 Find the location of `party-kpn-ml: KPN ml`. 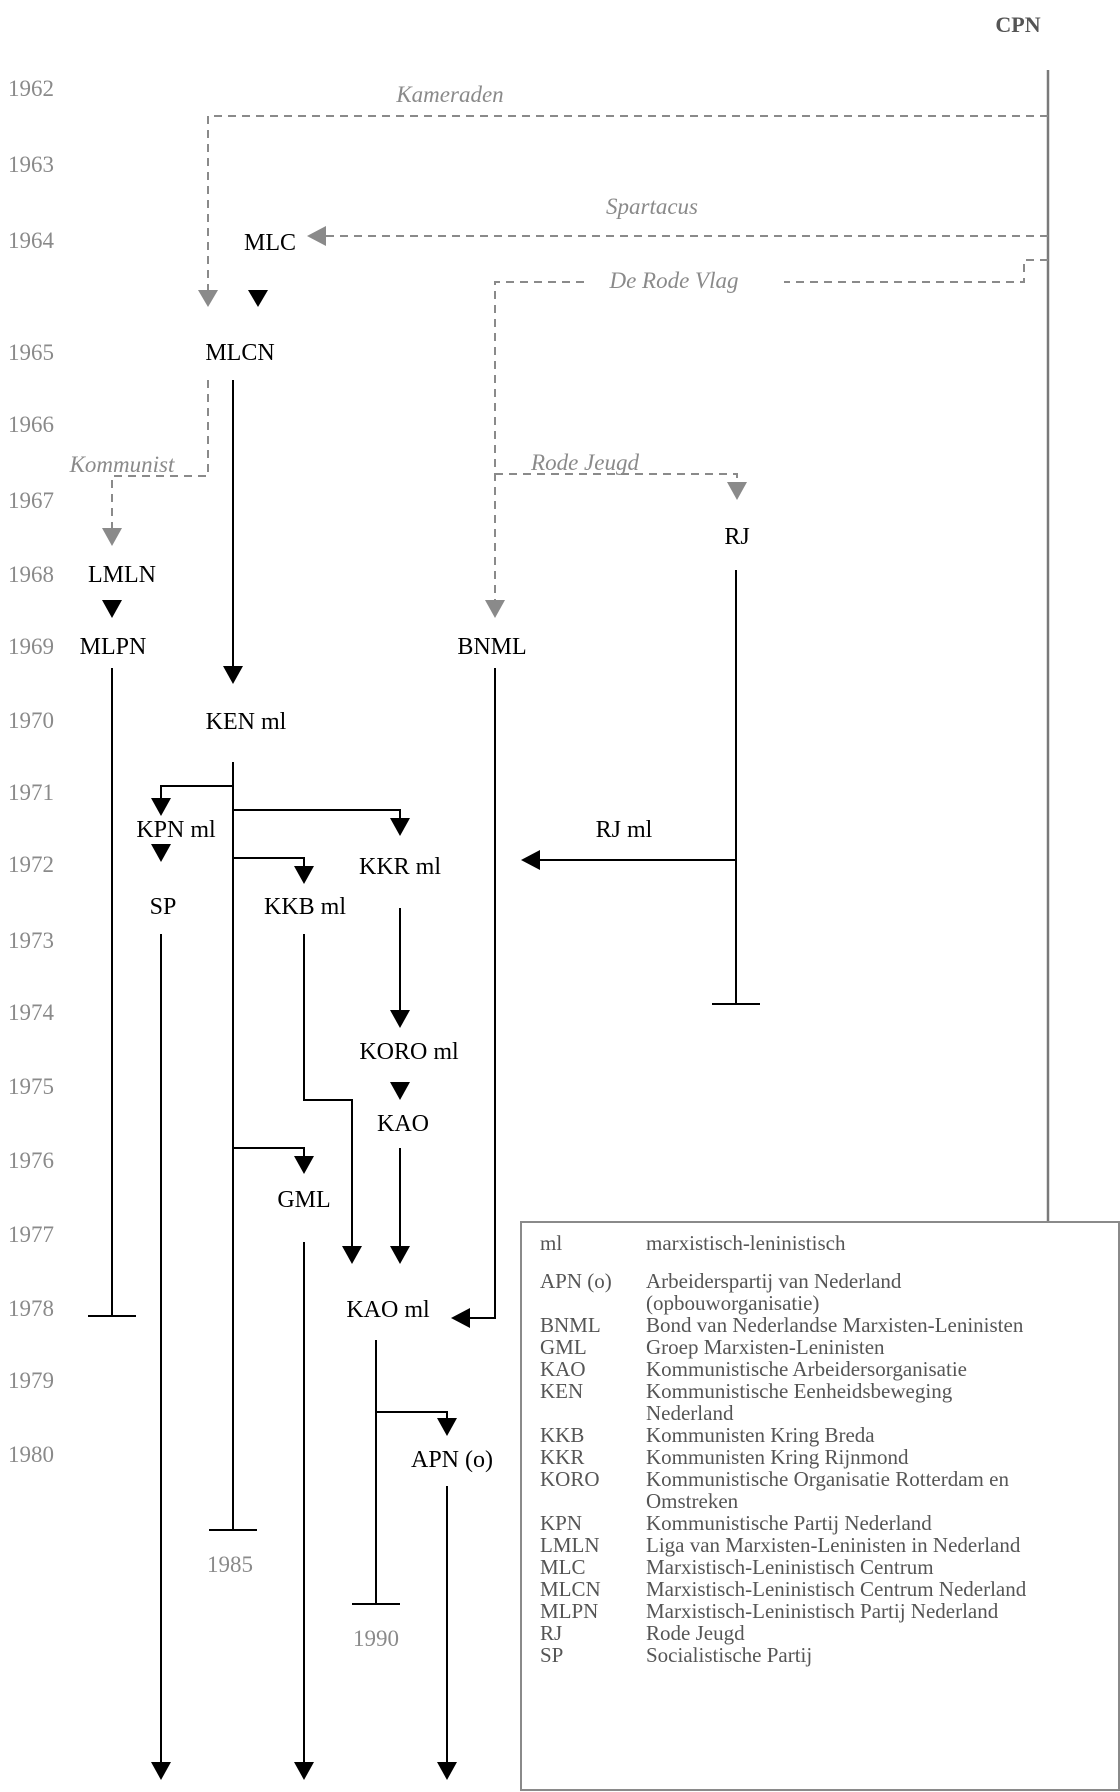

party-kpn-ml: KPN ml is located at coordinates (176, 830).